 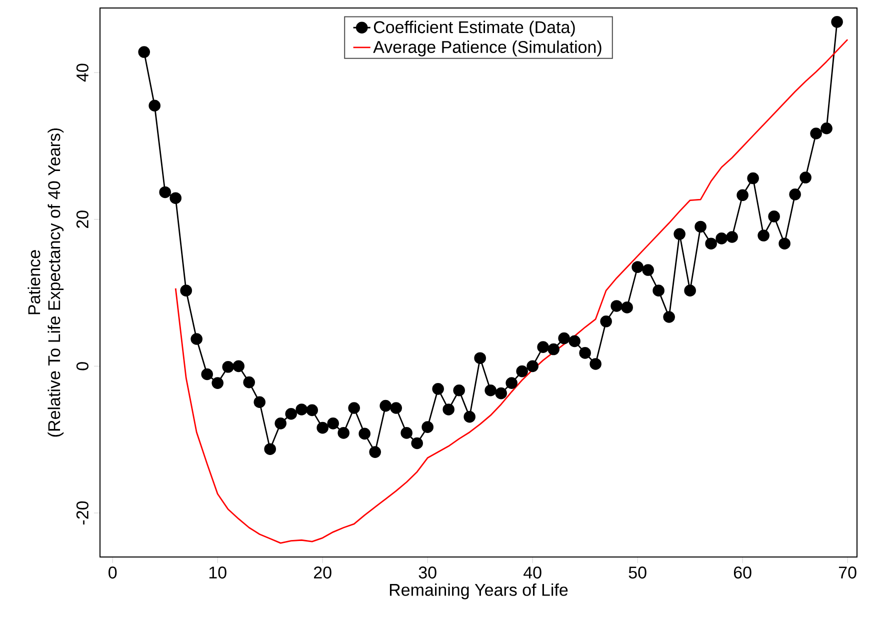 What do you see at coordinates (82, 366) in the screenshot?
I see `y-tick-label: 0` at bounding box center [82, 366].